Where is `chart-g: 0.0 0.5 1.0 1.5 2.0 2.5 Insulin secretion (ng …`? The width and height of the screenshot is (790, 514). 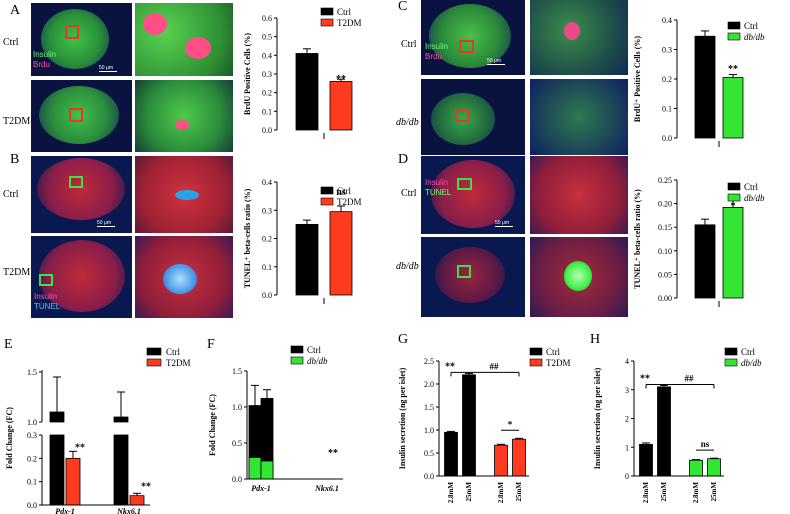 chart-g: 0.0 0.5 1.0 1.5 2.0 2.5 Insulin secretion (ng … is located at coordinates (484, 425).